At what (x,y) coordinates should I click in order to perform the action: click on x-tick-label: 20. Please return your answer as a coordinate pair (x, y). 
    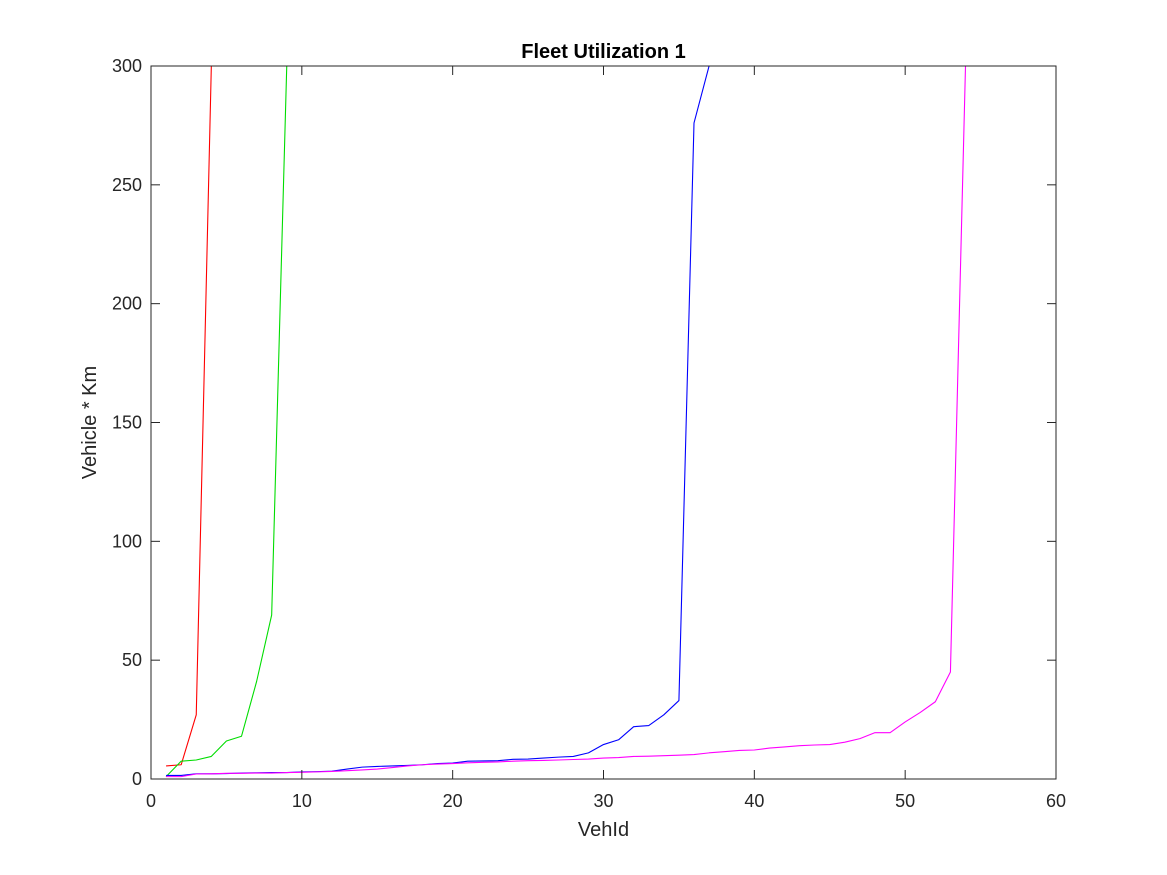
    Looking at the image, I should click on (453, 801).